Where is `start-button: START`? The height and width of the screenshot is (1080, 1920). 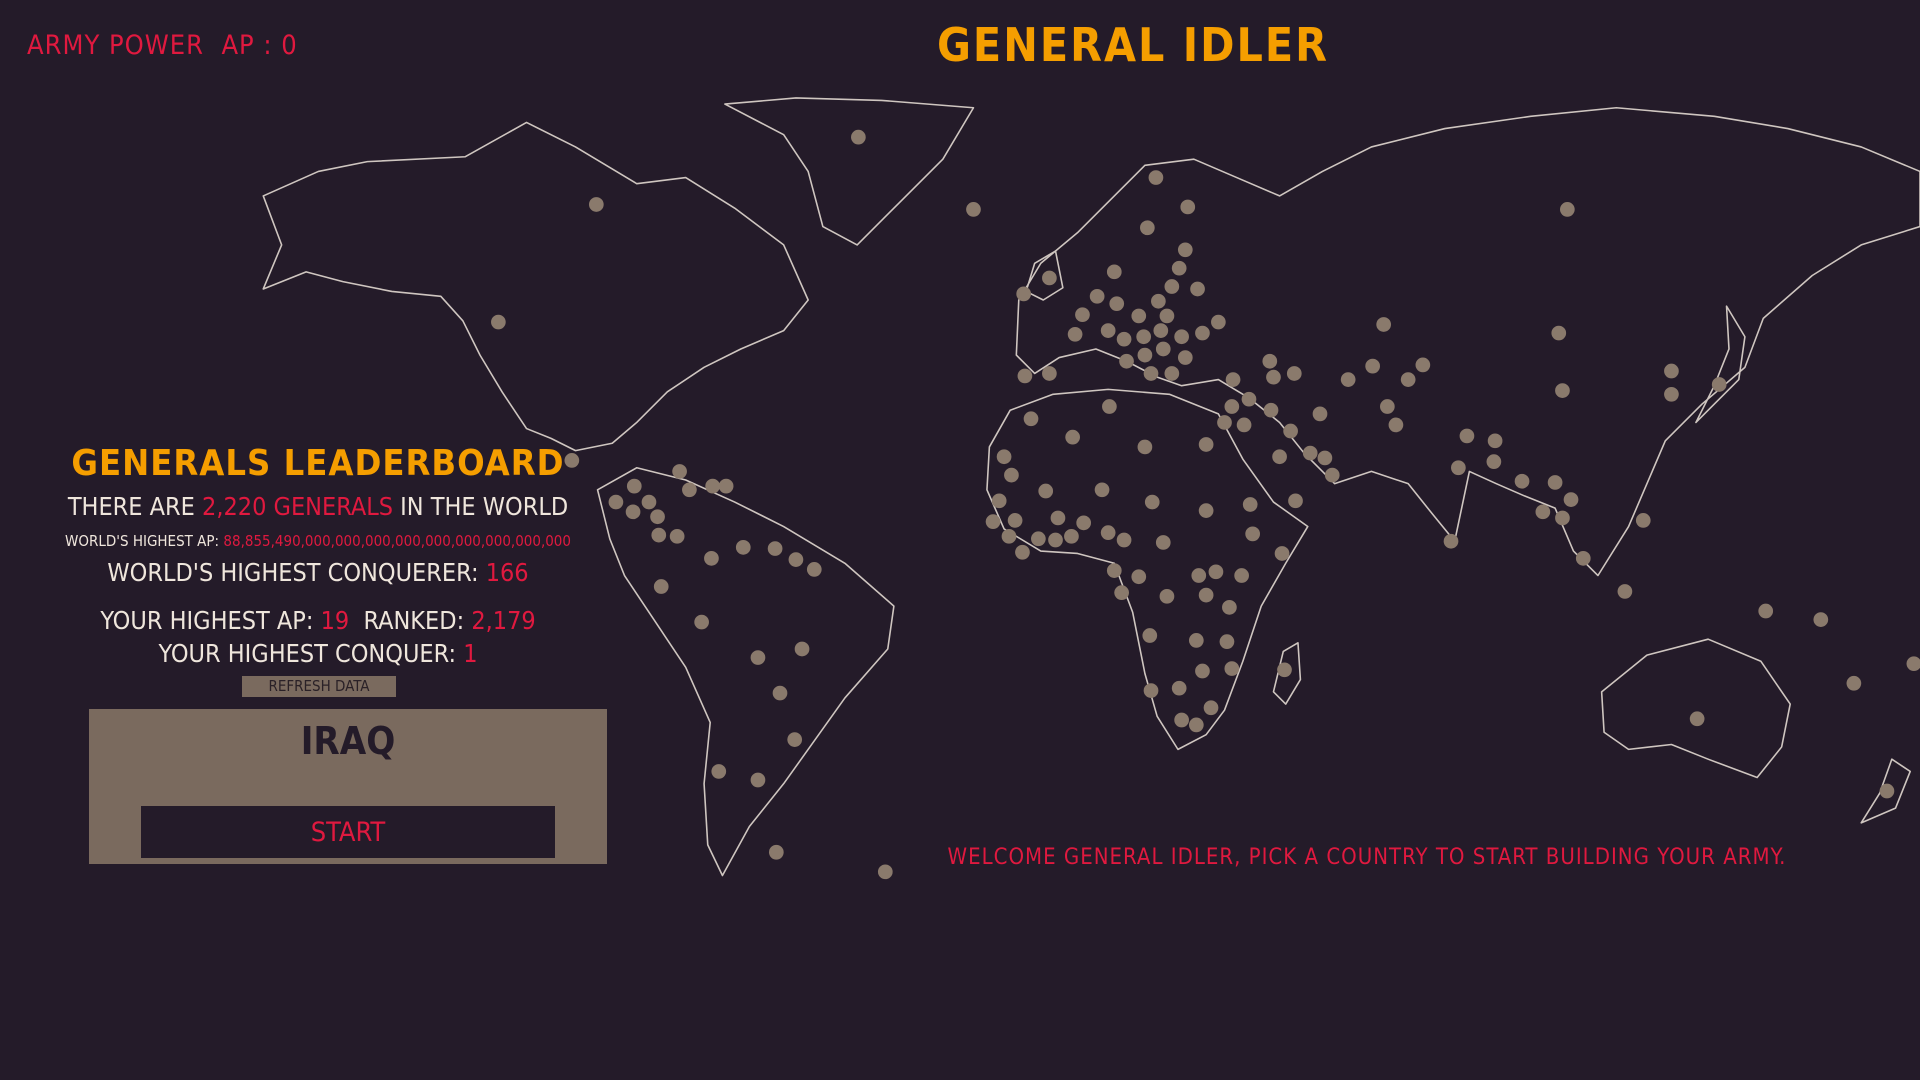 start-button: START is located at coordinates (348, 832).